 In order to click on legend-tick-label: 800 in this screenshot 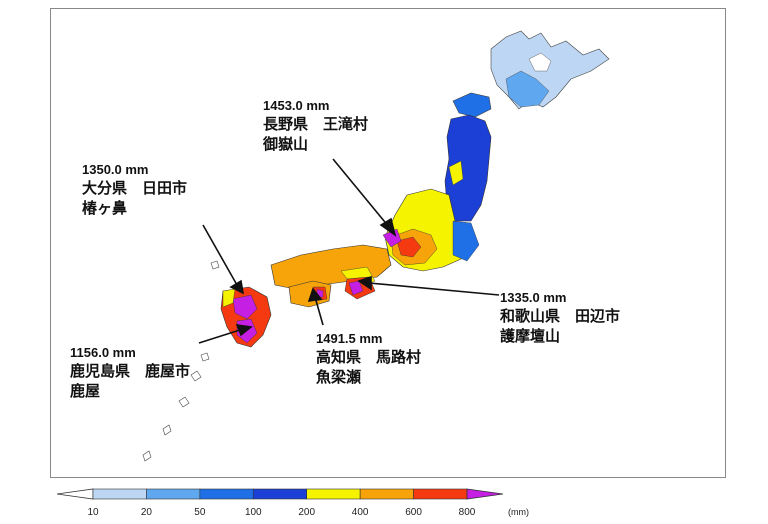, I will do `click(467, 512)`.